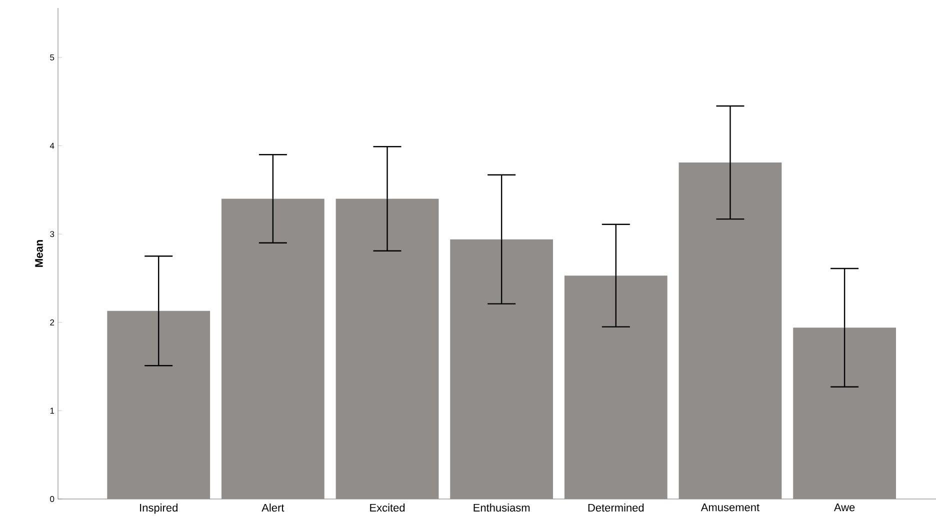 This screenshot has height=531, width=936. I want to click on x-tick-label: Amusement, so click(730, 508).